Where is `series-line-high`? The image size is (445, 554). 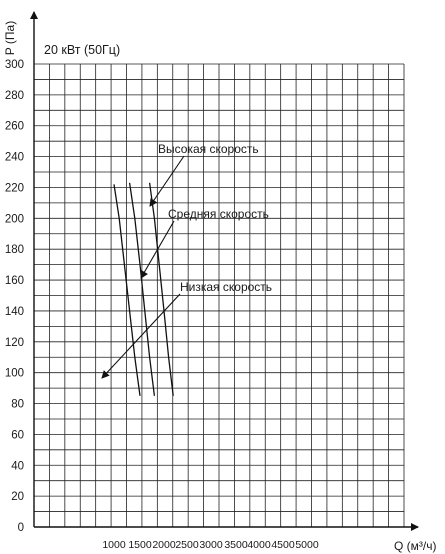
series-line-high is located at coordinates (161, 289).